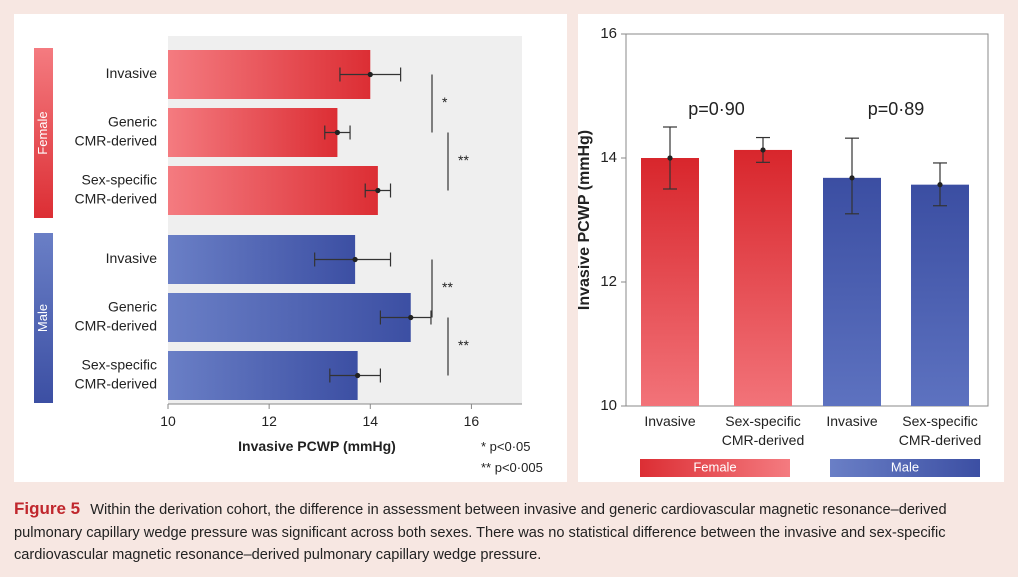 This screenshot has height=577, width=1018. Describe the element at coordinates (168, 421) in the screenshot. I see `x-tick-label: 10` at that location.